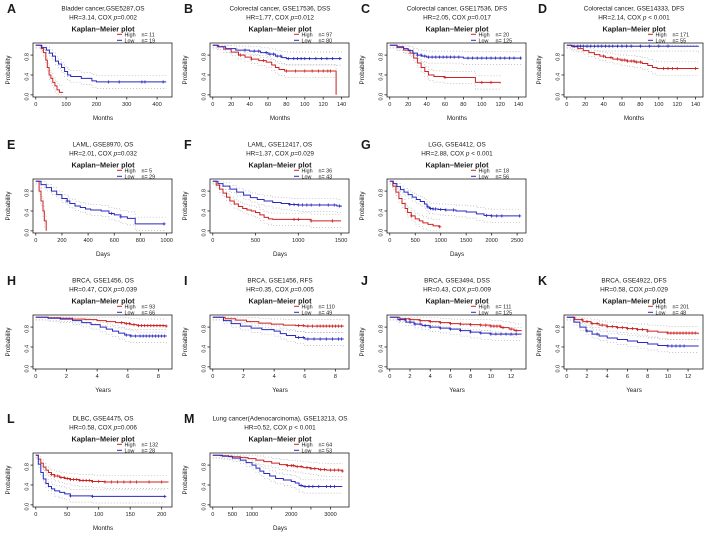 The image size is (708, 554). I want to click on panel-title-line1: BRCA, GSE1456, RFS, so click(279, 281).